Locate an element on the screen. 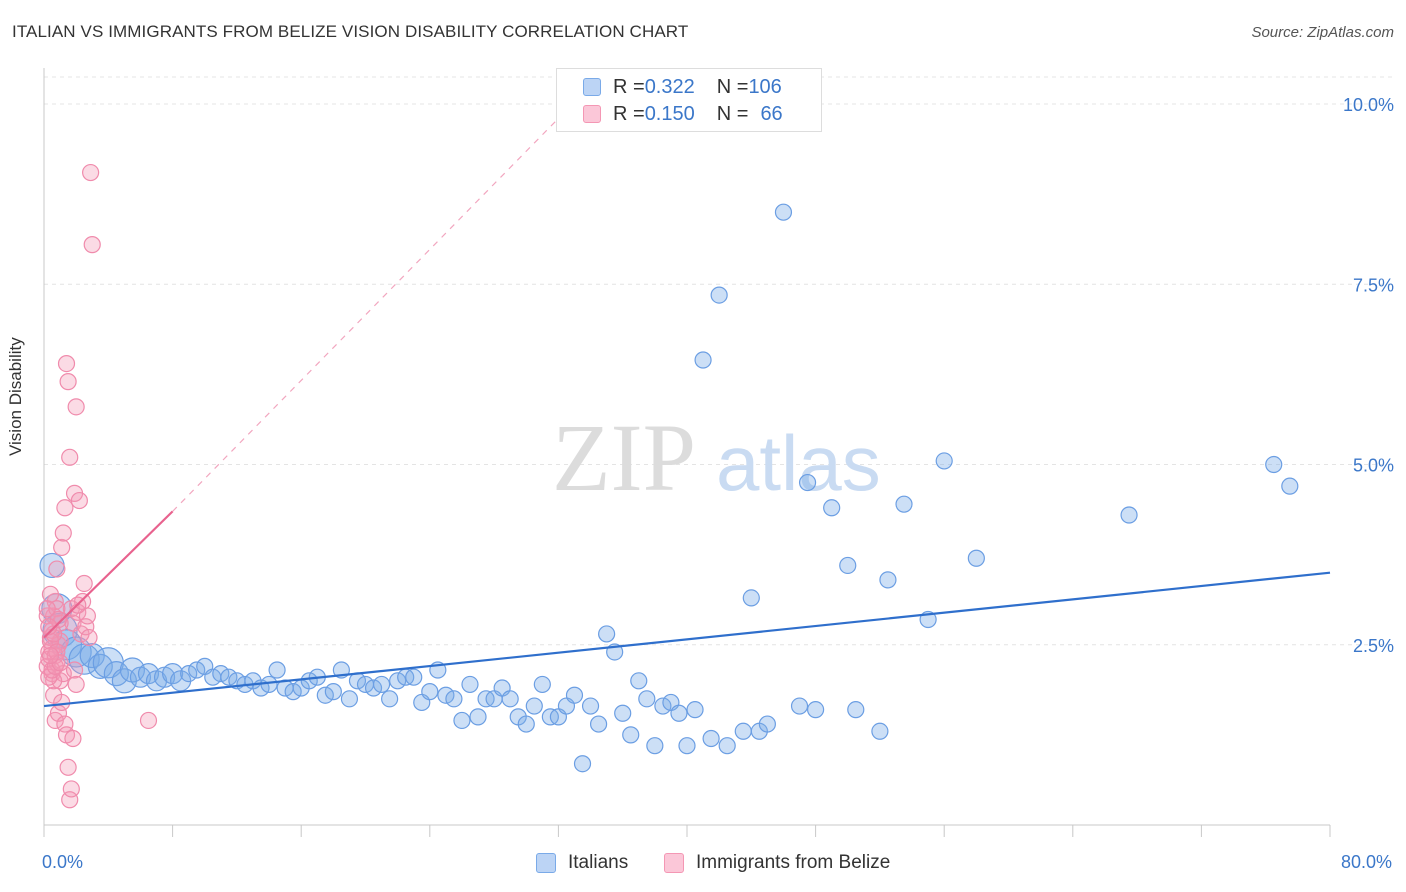 The height and width of the screenshot is (892, 1406). y-tick-label: 5.0% is located at coordinates (1373, 466).